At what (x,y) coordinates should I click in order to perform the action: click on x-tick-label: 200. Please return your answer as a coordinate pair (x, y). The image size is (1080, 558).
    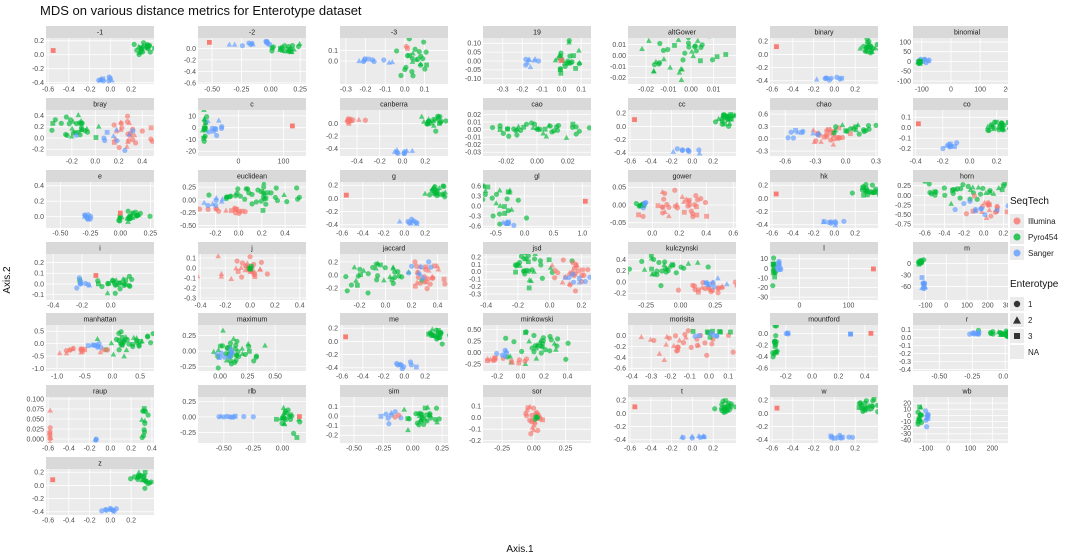
    Looking at the image, I should click on (993, 449).